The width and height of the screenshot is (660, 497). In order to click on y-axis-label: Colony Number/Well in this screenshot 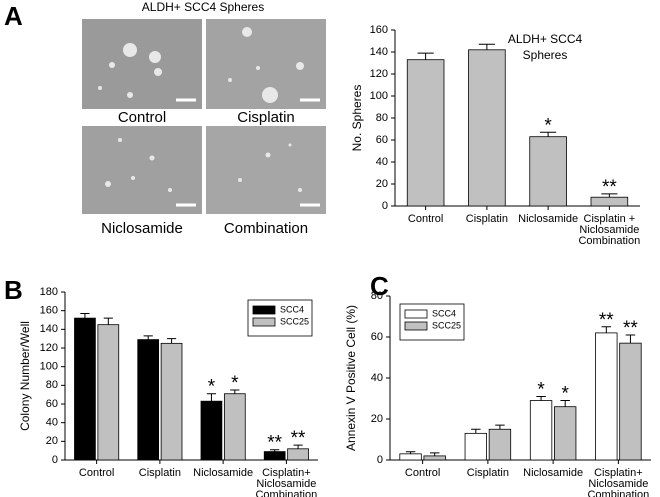, I will do `click(25, 376)`.